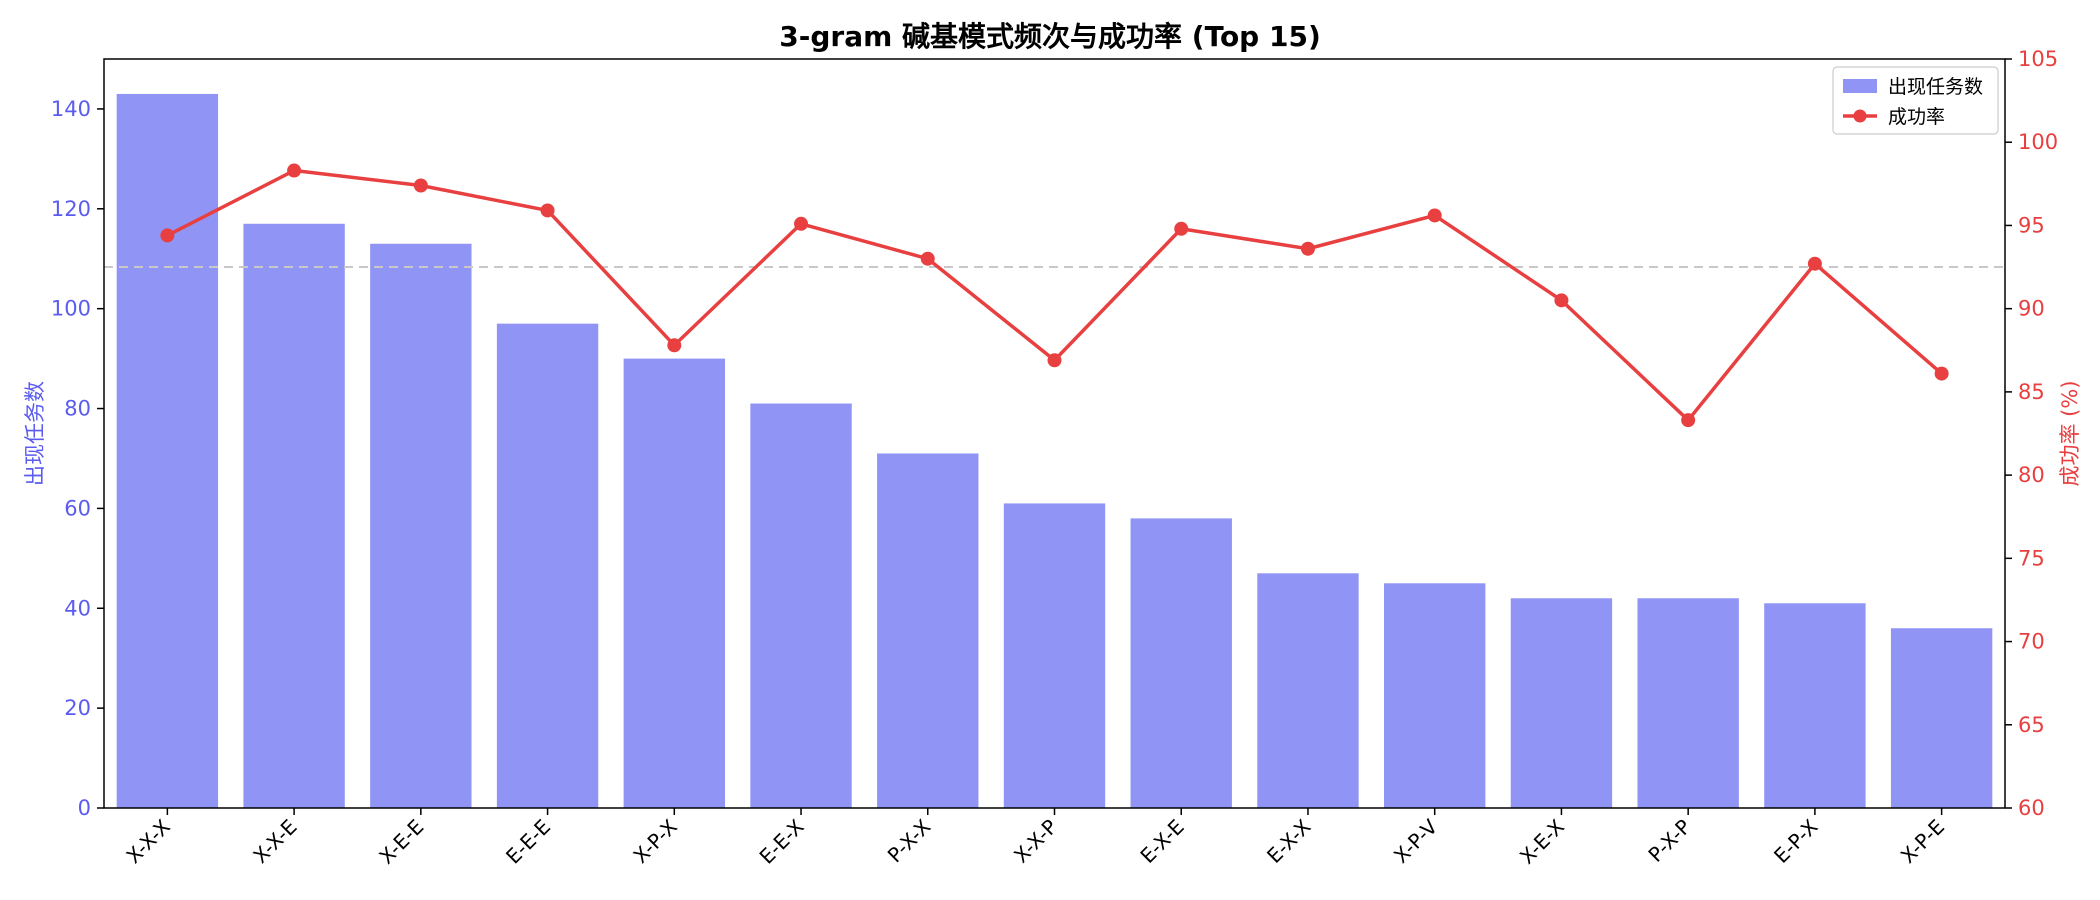  Describe the element at coordinates (1796, 841) in the screenshot. I see `x-tick-label-e-p-x: E-P-X` at that location.